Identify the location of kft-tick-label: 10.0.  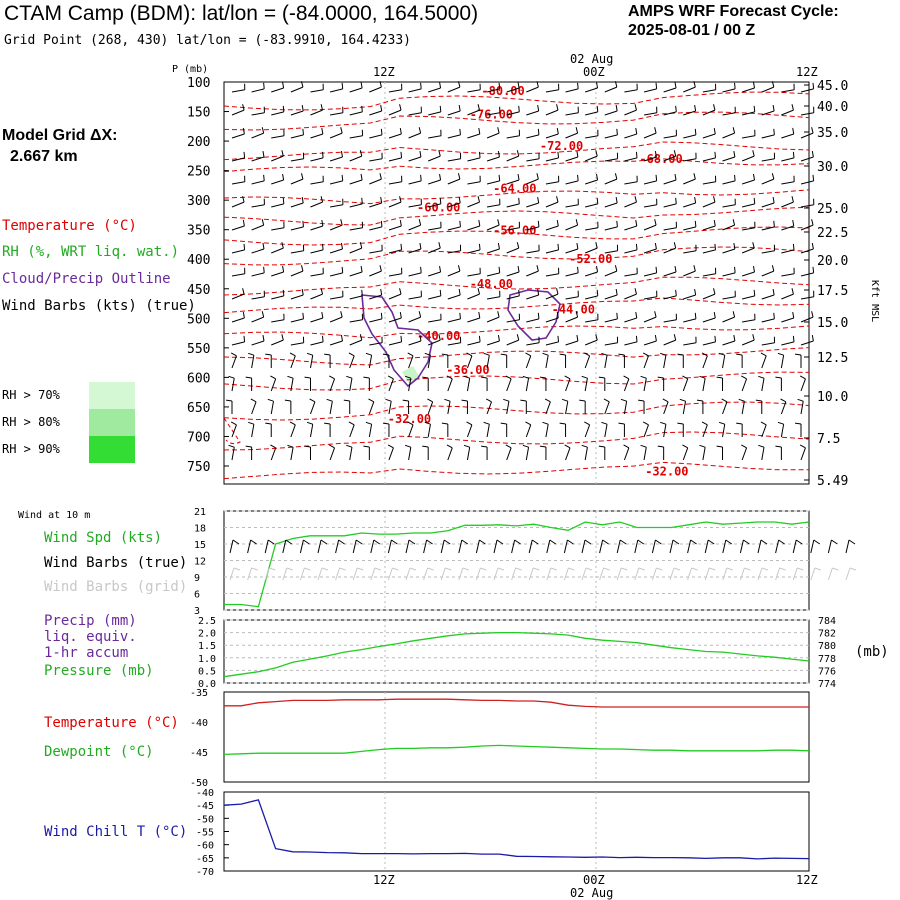
(832, 397).